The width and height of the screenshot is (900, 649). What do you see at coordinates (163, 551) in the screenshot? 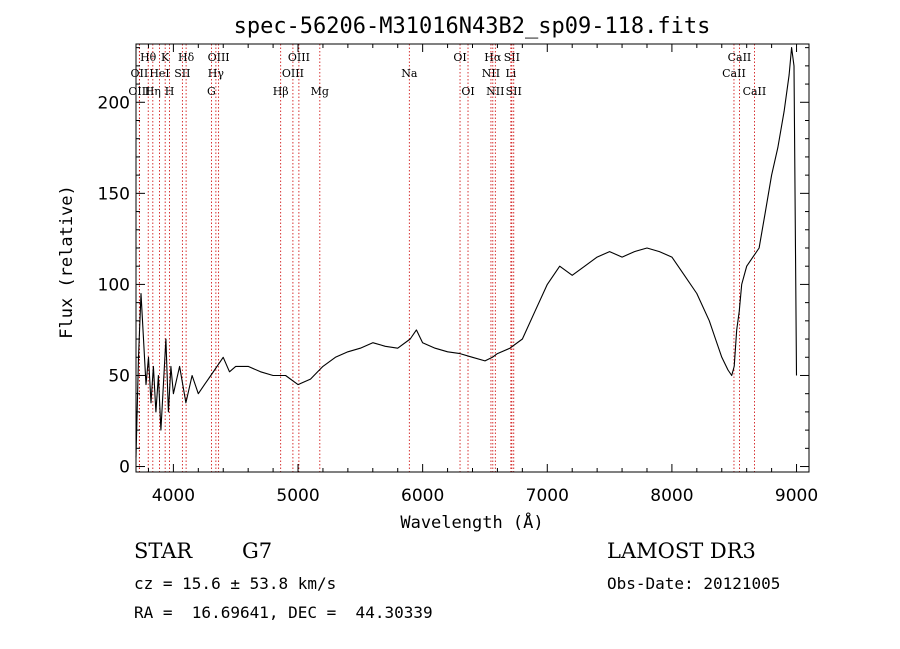
I see `object-class: STAR` at bounding box center [163, 551].